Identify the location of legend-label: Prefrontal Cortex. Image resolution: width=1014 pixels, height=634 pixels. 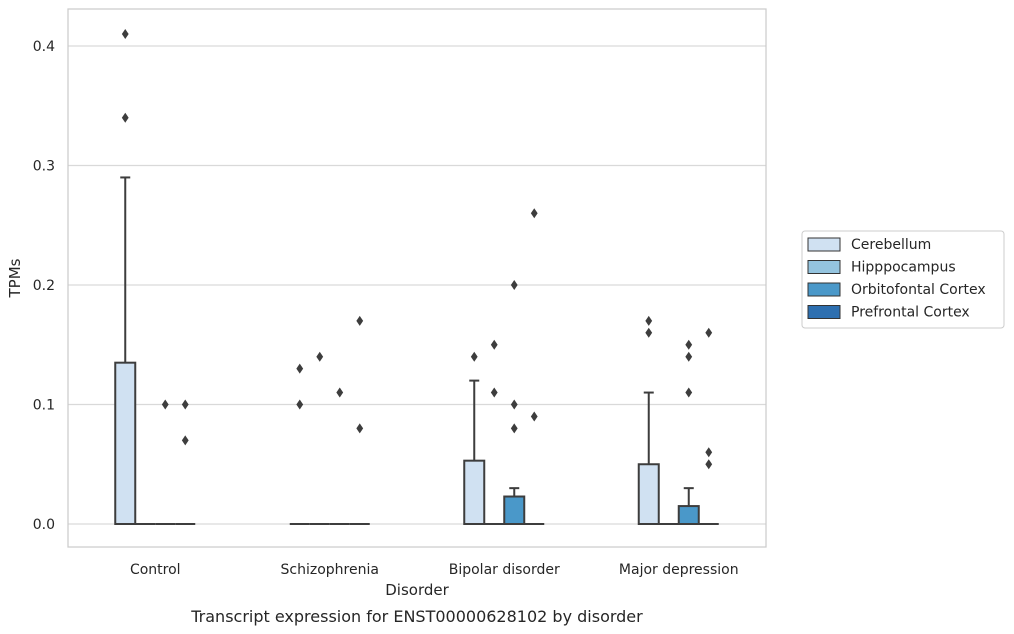
(910, 313).